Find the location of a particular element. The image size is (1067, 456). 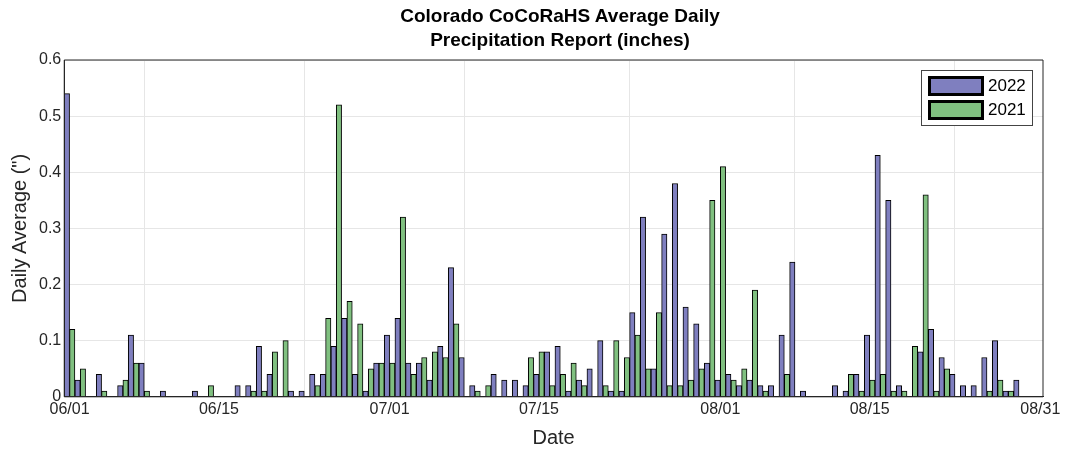

chart-title: Colorado CoCoRaHS Average Daily Precipitation Report (inches) is located at coordinates (560, 28).